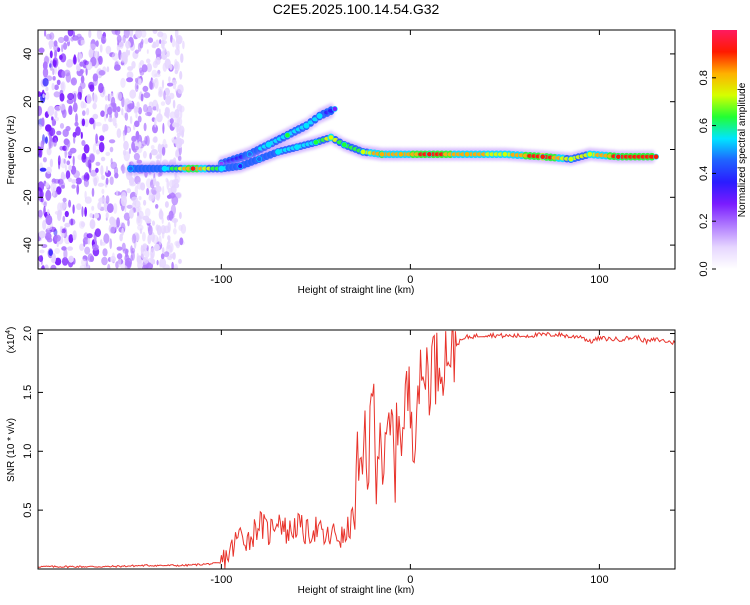 The height and width of the screenshot is (605, 750). I want to click on spectrogram-ridge-layer, so click(392, 139).